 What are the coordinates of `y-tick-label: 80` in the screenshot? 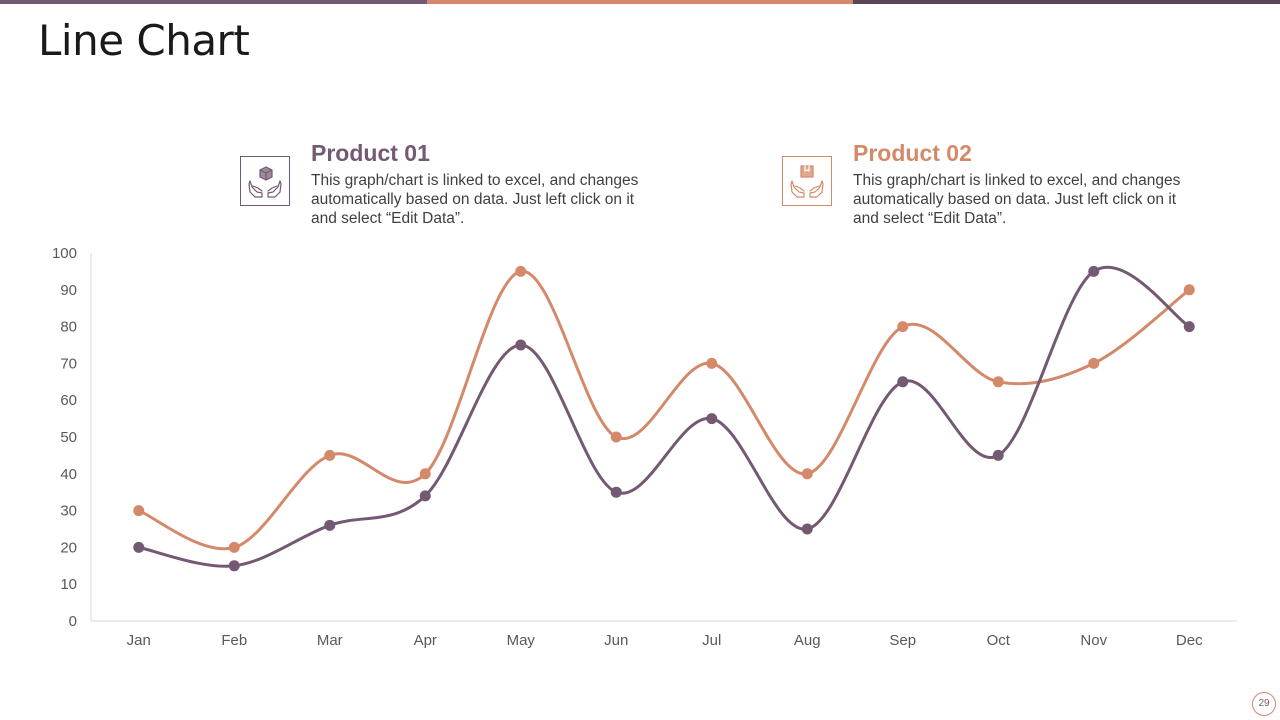 It's located at (68, 327).